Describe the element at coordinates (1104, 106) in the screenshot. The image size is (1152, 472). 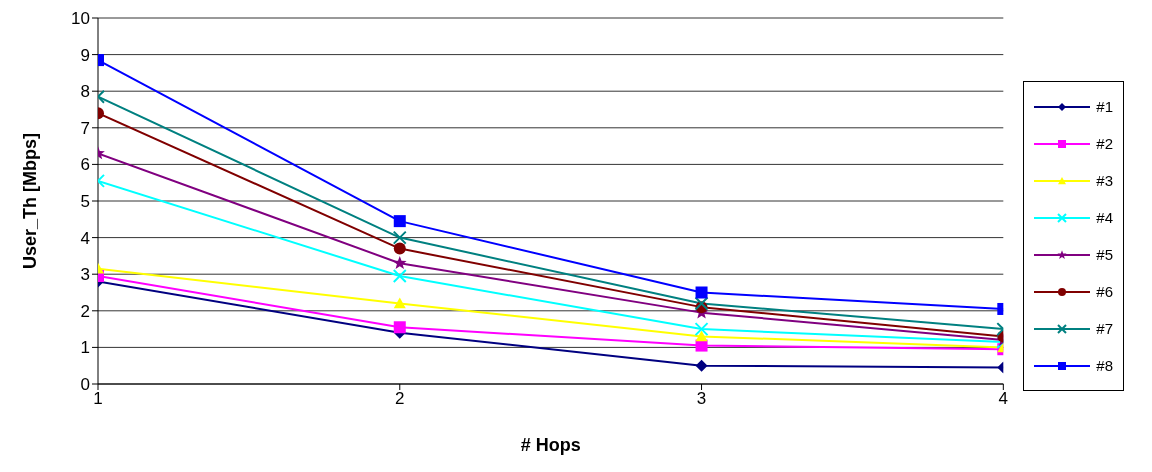
I see `legend-label: #1` at that location.